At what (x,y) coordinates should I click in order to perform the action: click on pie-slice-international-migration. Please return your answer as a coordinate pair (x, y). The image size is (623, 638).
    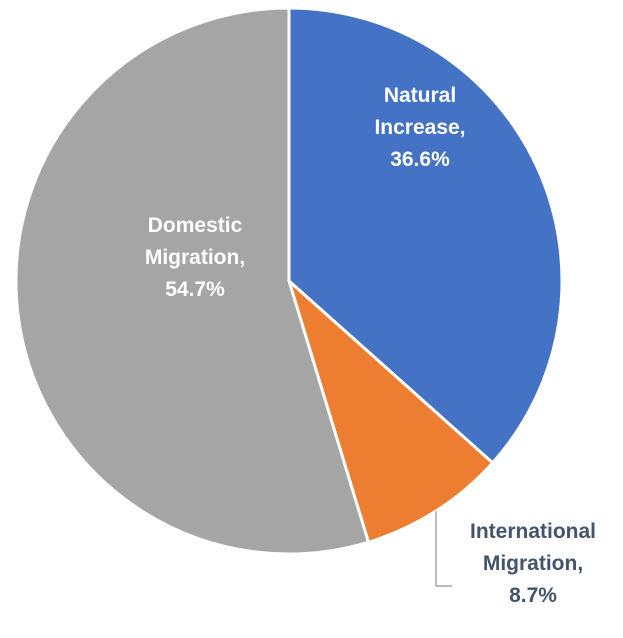
    Looking at the image, I should click on (391, 411).